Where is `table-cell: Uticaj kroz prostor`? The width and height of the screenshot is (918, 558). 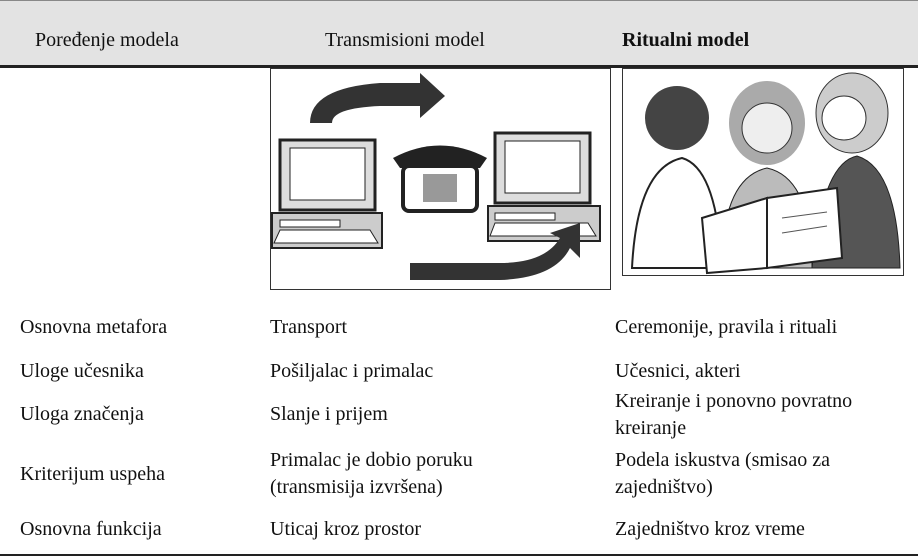 table-cell: Uticaj kroz prostor is located at coordinates (346, 528).